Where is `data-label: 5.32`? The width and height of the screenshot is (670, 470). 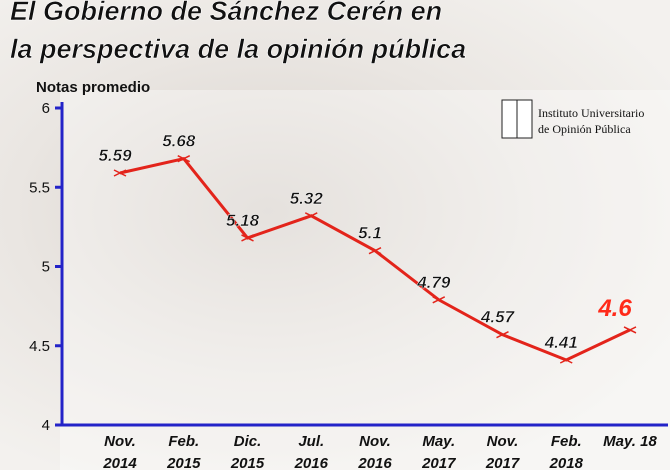
data-label: 5.32 is located at coordinates (307, 198).